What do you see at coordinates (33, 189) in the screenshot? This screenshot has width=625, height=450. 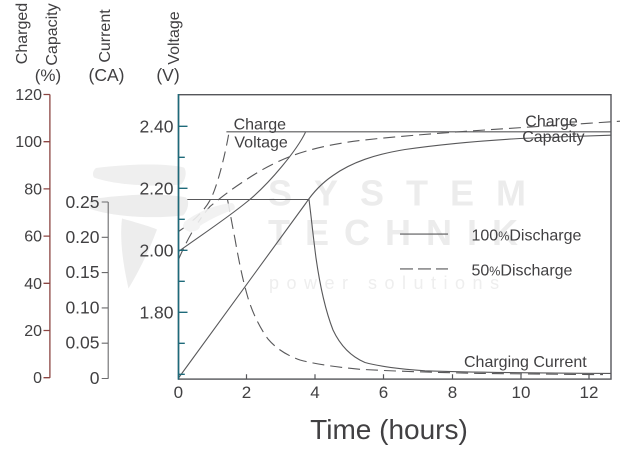 I see `svg-text: 80` at bounding box center [33, 189].